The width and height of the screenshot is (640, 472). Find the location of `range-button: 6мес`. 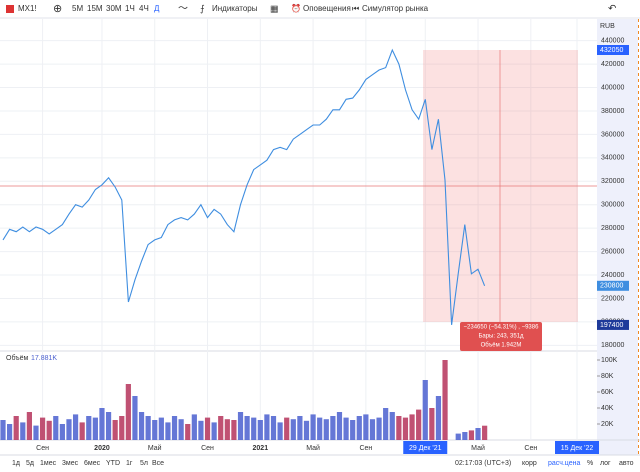

range-button: 6мес is located at coordinates (92, 463).